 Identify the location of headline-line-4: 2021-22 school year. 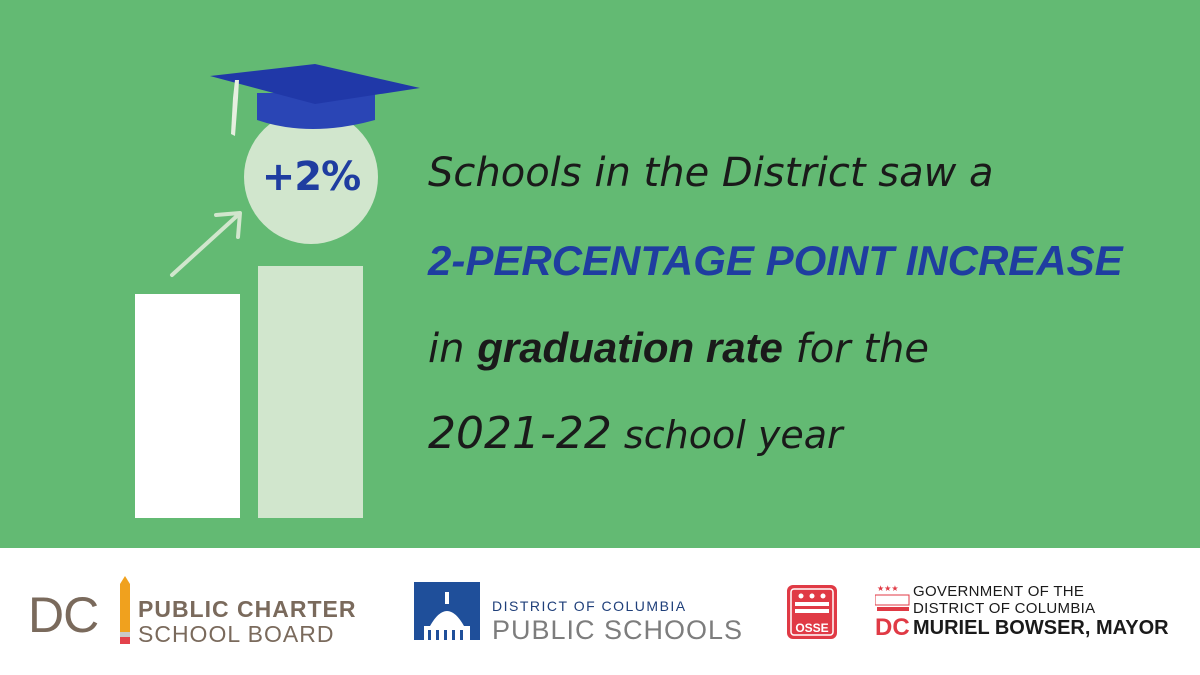
(635, 433).